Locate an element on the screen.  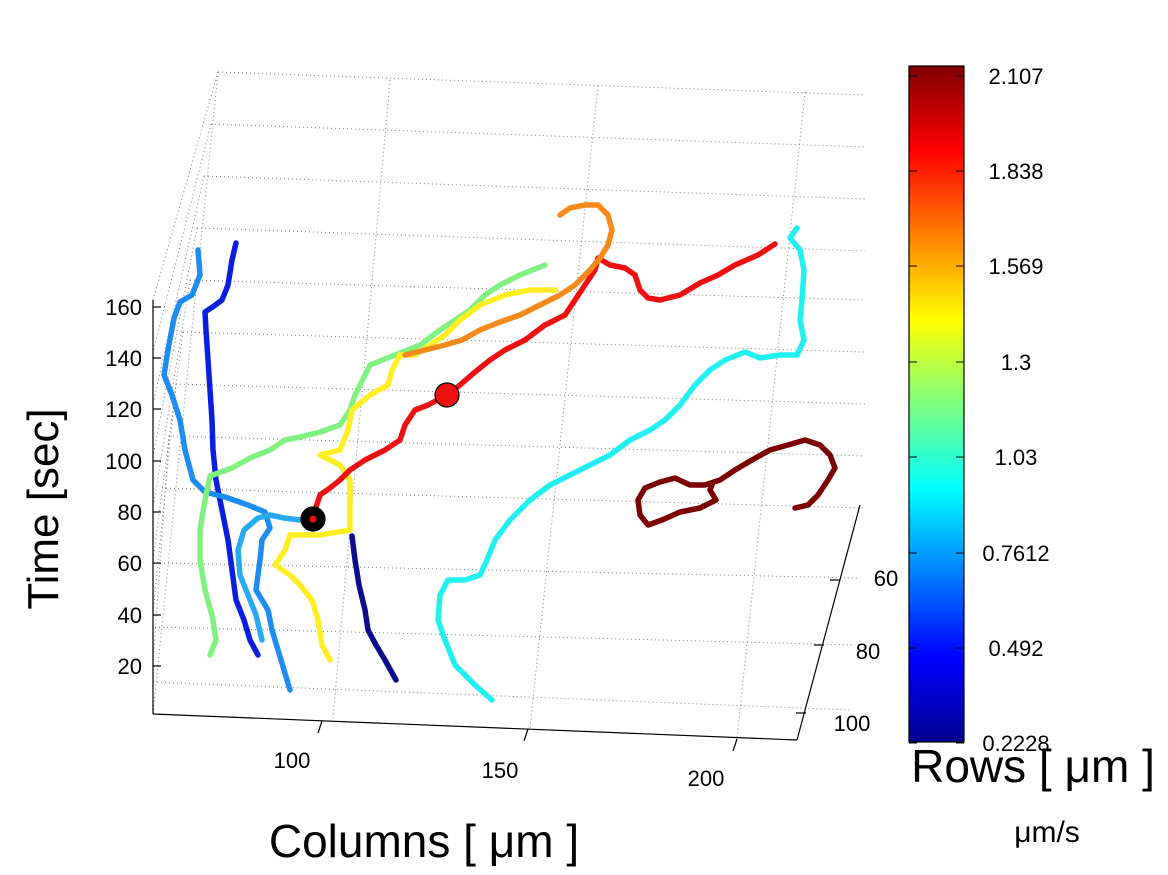
colorbar-tick-label: 0.7612 is located at coordinates (1015, 553).